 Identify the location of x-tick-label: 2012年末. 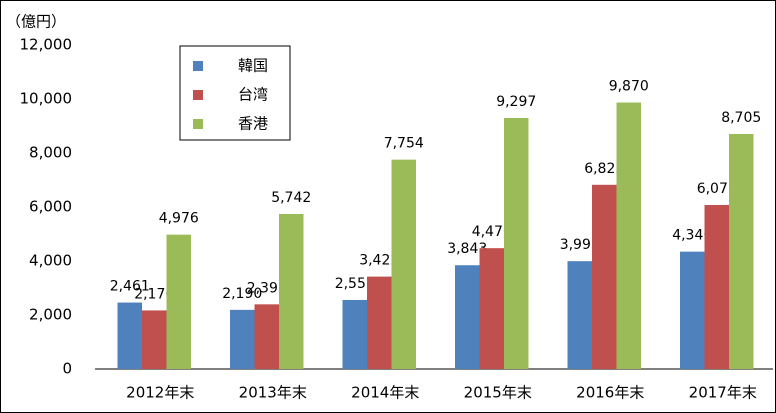
(160, 393).